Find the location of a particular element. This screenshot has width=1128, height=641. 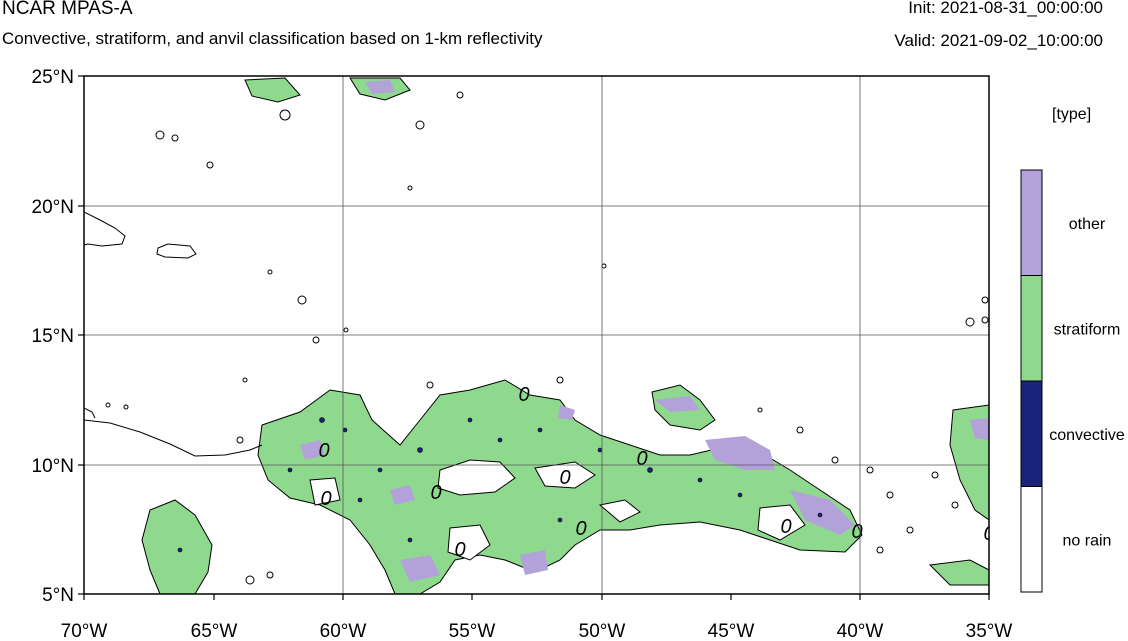

model-name: NCAR MPAS-A is located at coordinates (67, 9).